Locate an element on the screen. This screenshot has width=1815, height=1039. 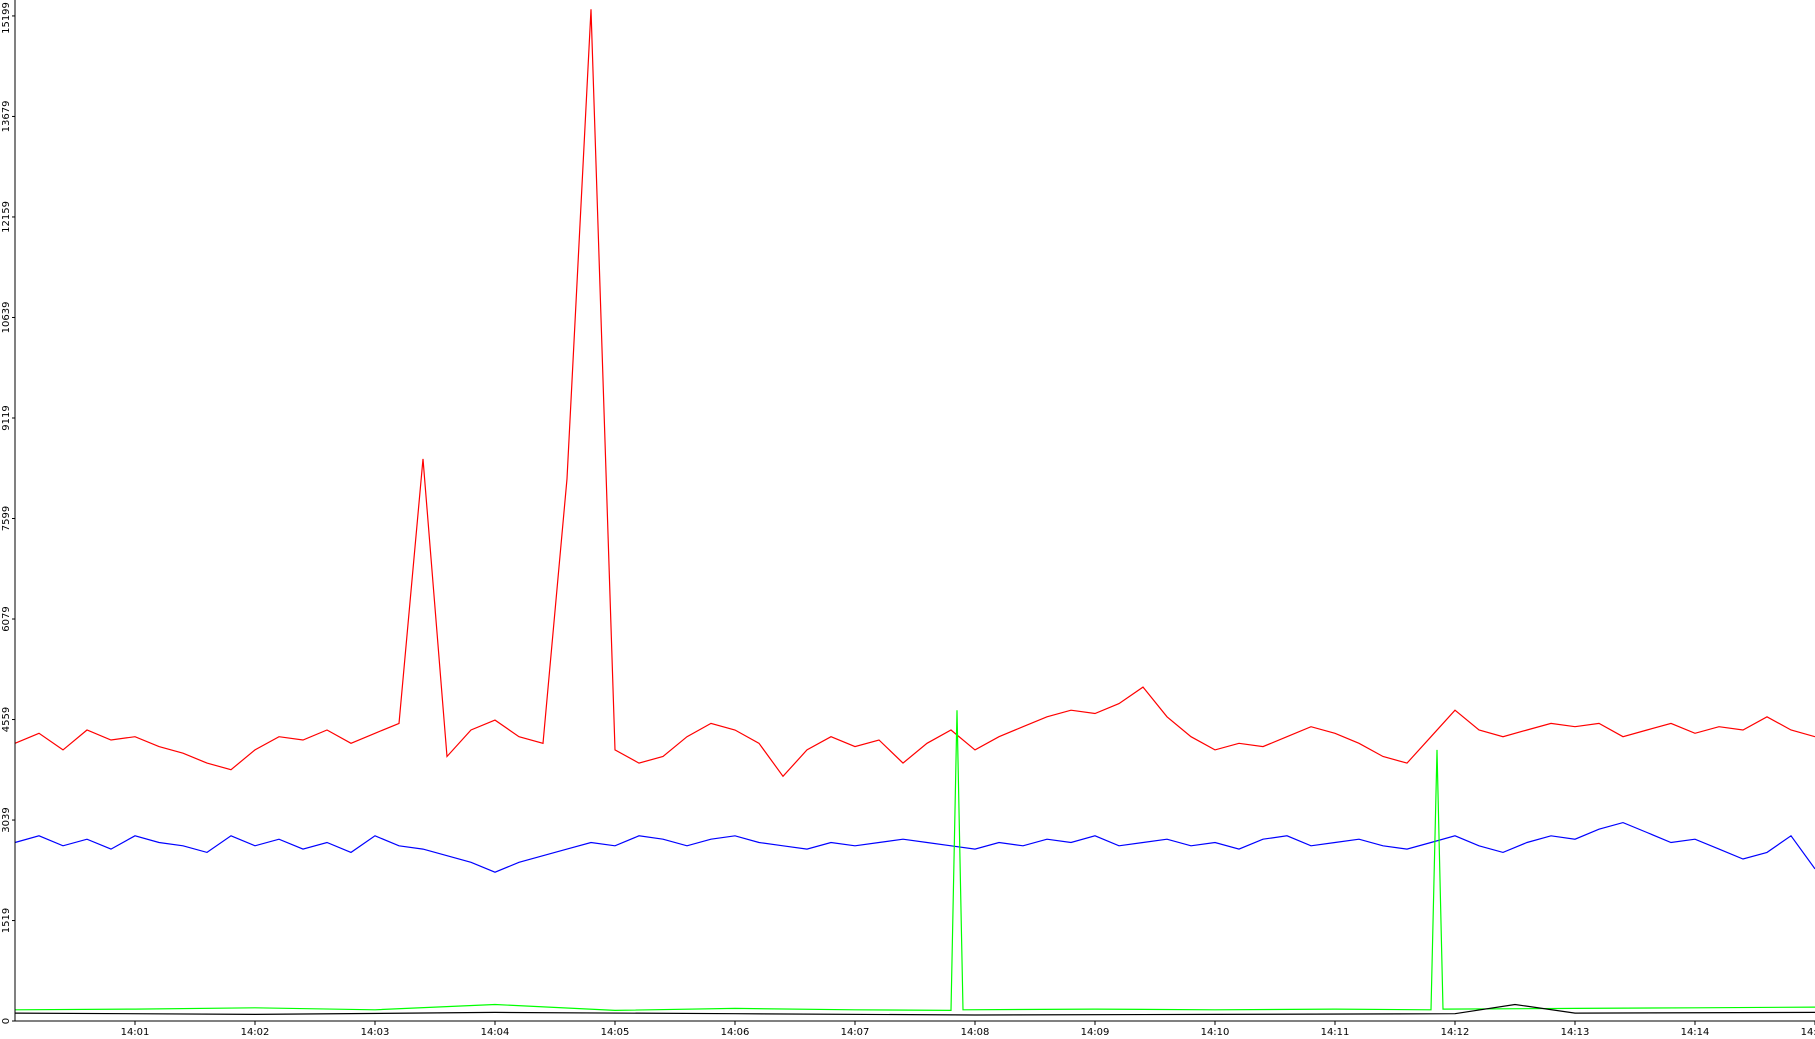
x-tick-label: 14:03 is located at coordinates (375, 1032).